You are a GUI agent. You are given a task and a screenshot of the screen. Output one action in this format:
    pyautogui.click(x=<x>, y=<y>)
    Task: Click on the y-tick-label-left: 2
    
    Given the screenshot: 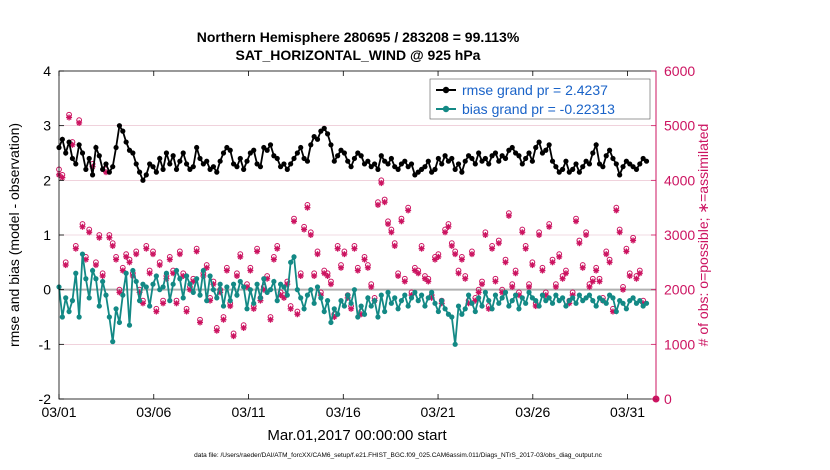 What is the action you would take?
    pyautogui.click(x=47, y=180)
    